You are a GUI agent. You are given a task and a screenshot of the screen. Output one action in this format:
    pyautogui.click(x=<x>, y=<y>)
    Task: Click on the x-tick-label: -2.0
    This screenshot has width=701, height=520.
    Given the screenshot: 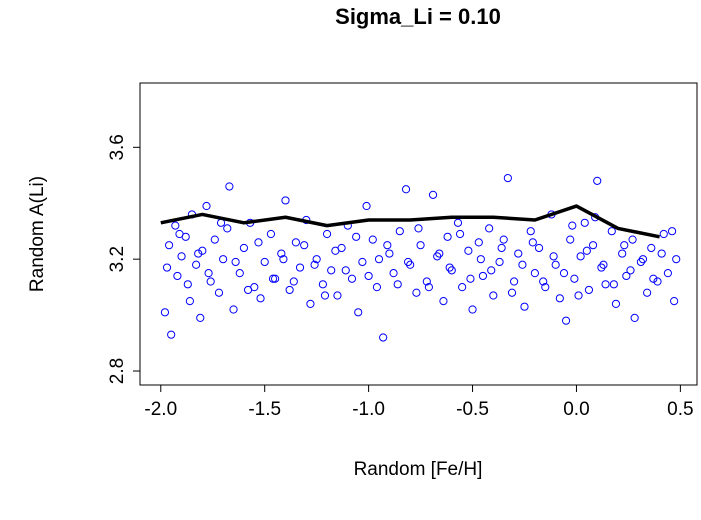 What is the action you would take?
    pyautogui.click(x=160, y=409)
    